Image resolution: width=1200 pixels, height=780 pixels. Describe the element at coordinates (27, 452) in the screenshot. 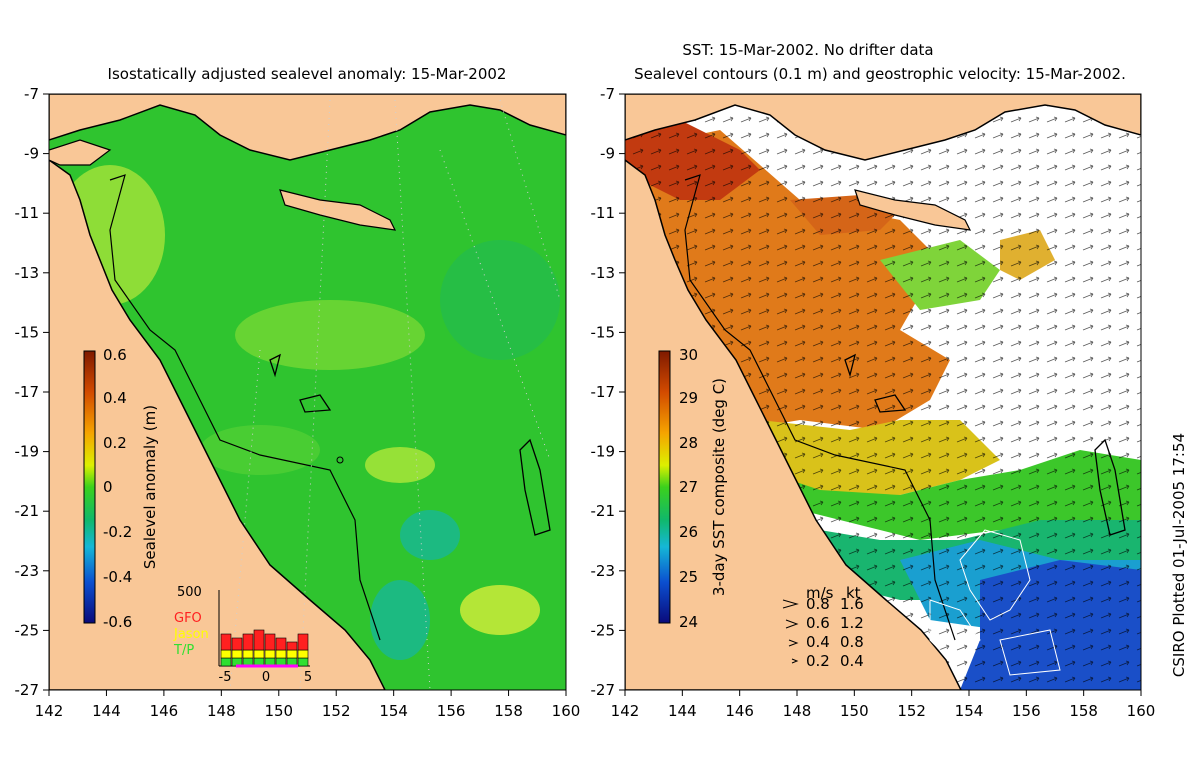

I see `y-tick-label: -19` at that location.